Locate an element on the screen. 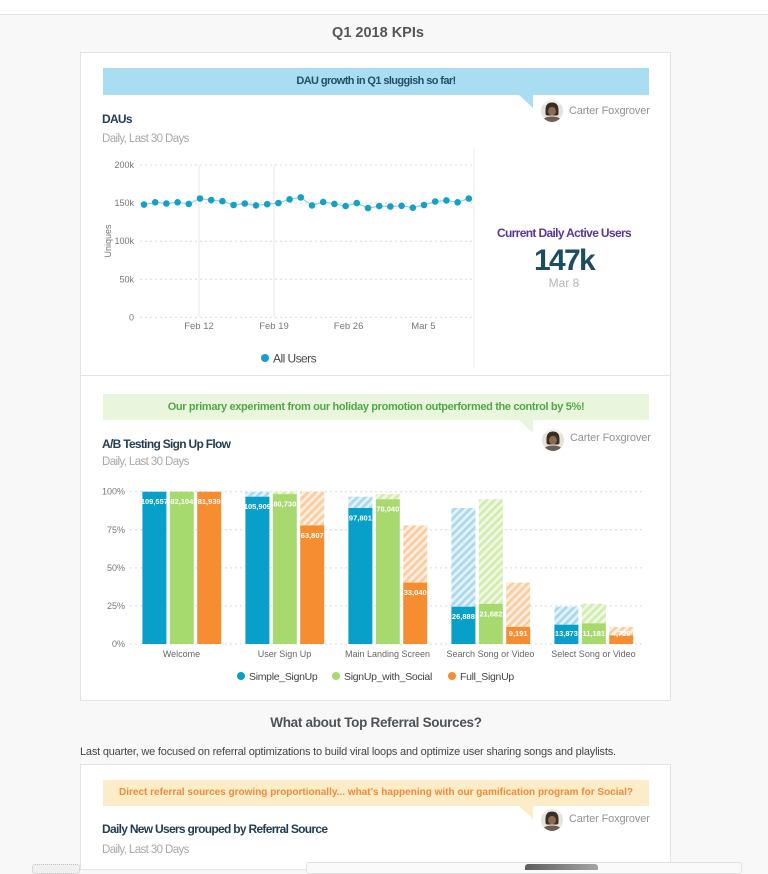 Image resolution: width=768 pixels, height=874 pixels. svg-text: 50k is located at coordinates (126, 279).